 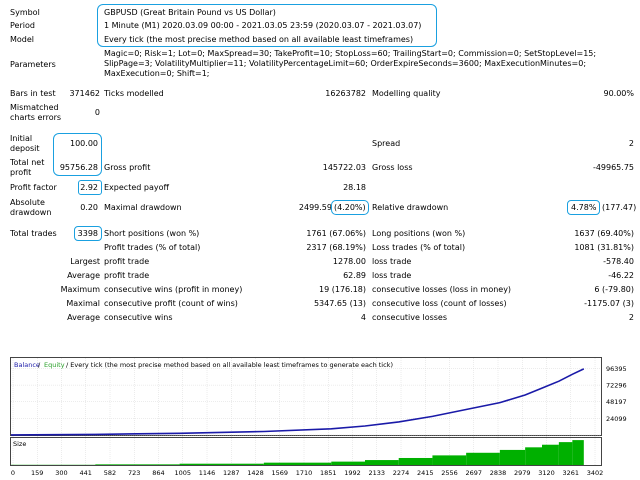 I want to click on x-tick-label: 1287, so click(x=231, y=473).